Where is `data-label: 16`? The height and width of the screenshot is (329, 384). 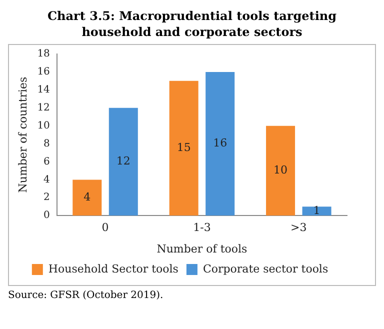
data-label: 16 is located at coordinates (220, 143).